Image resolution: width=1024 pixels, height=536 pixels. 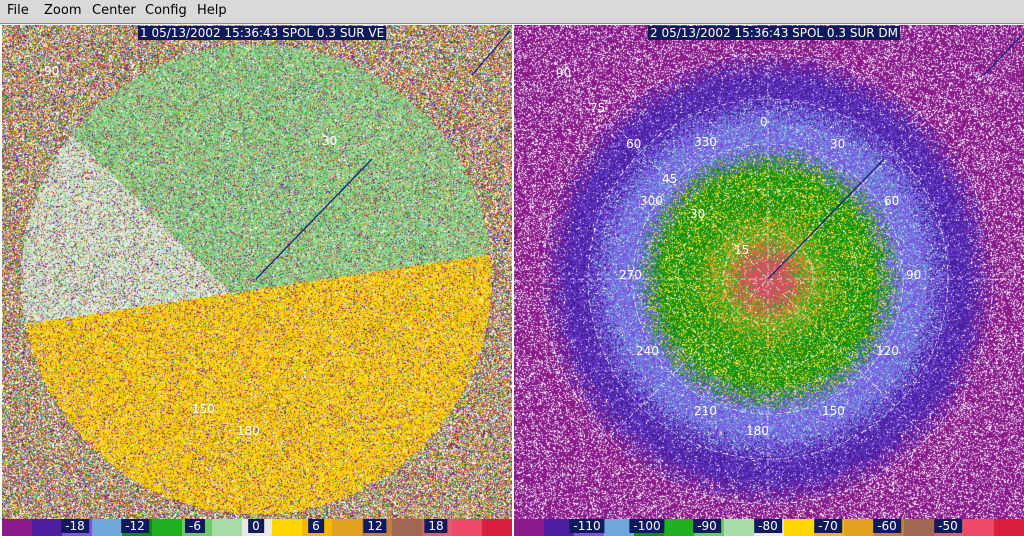 I want to click on azimuth-label: 45, so click(x=669, y=179).